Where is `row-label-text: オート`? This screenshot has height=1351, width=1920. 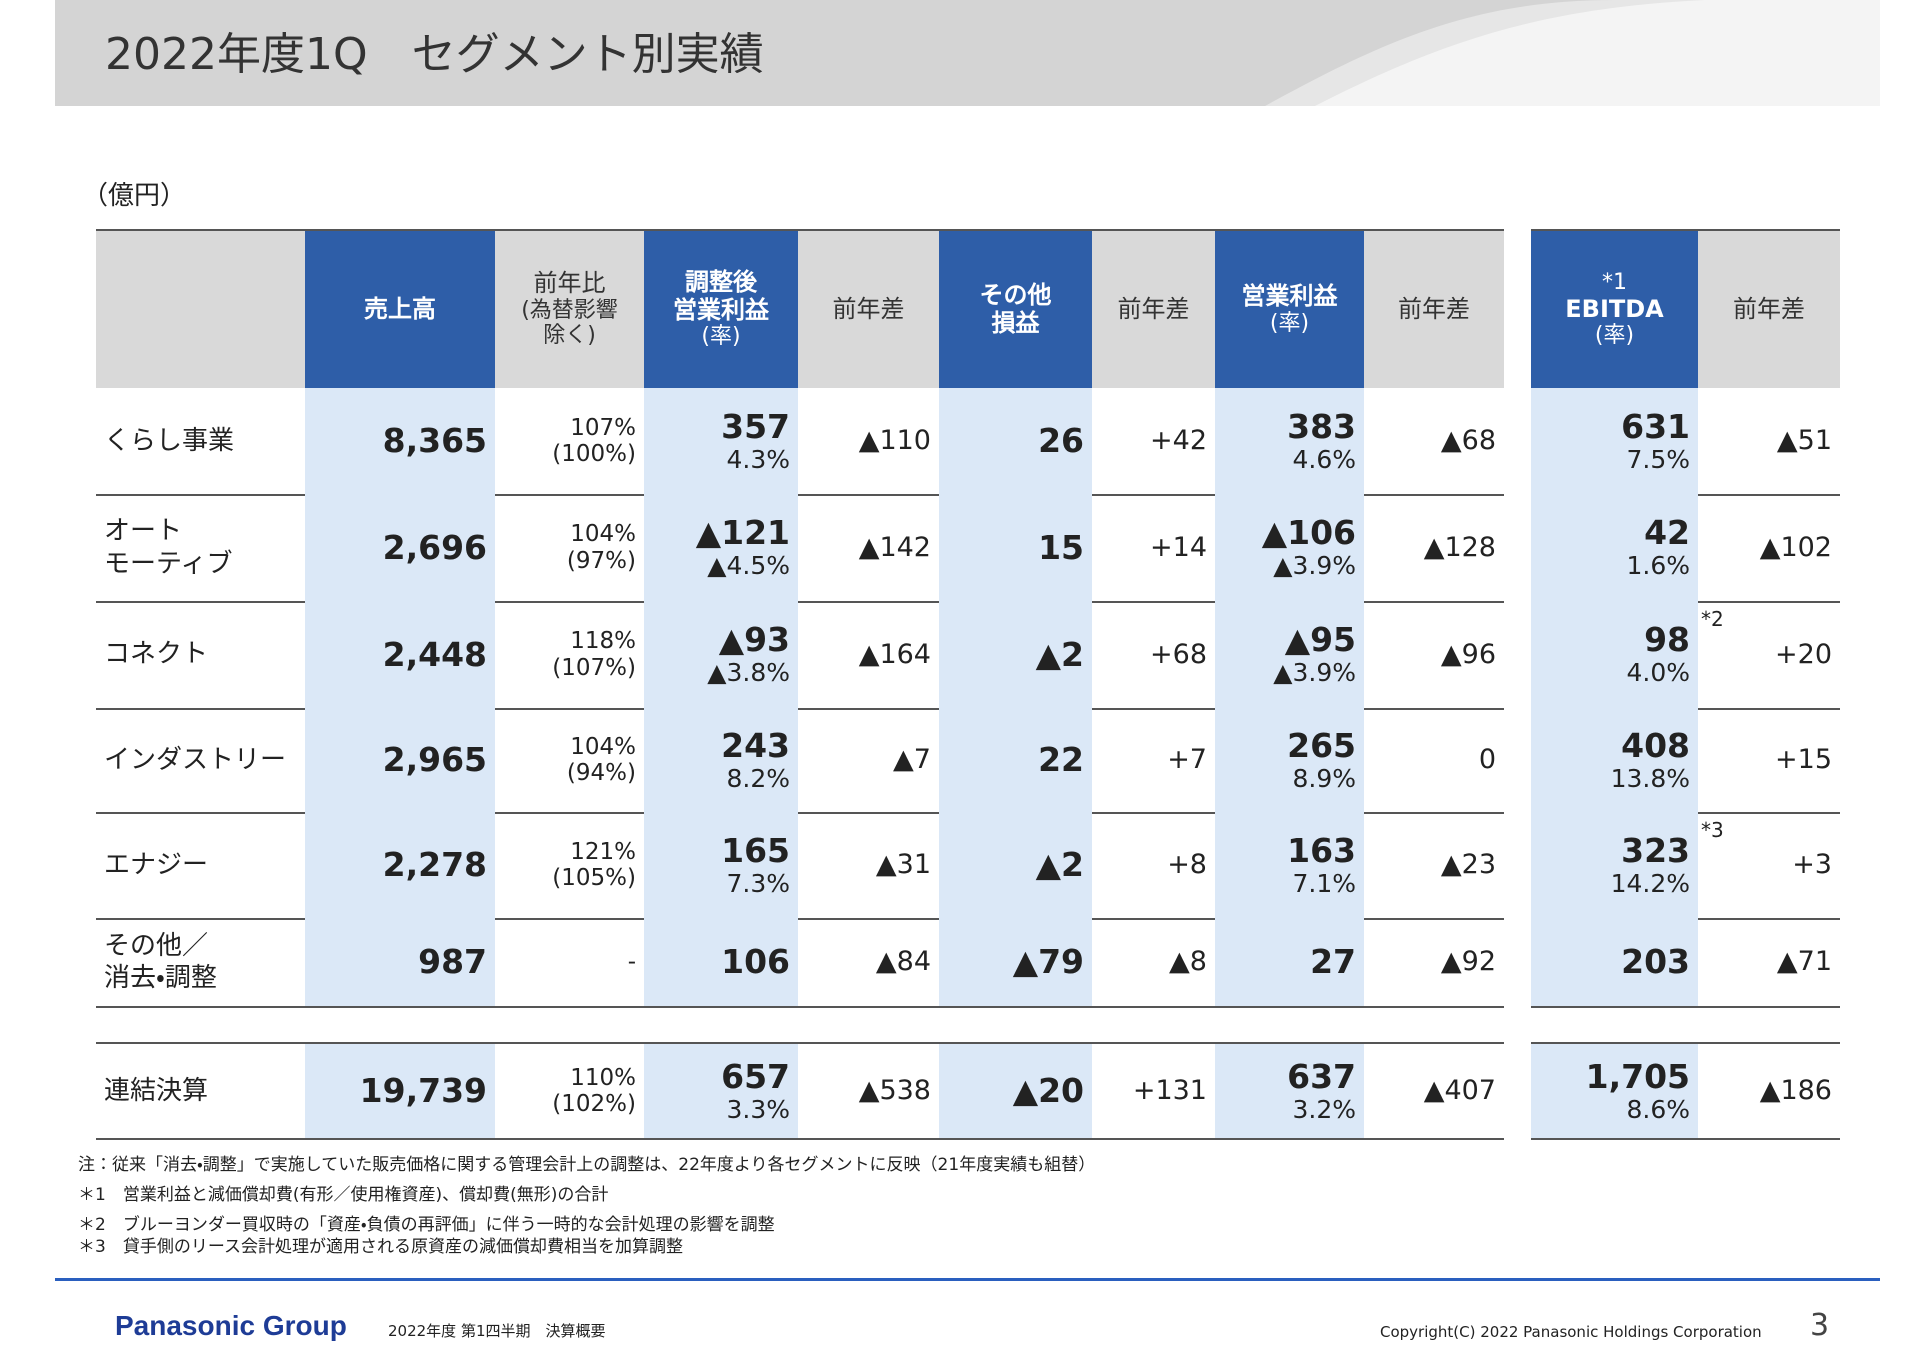 row-label-text: オート is located at coordinates (143, 531).